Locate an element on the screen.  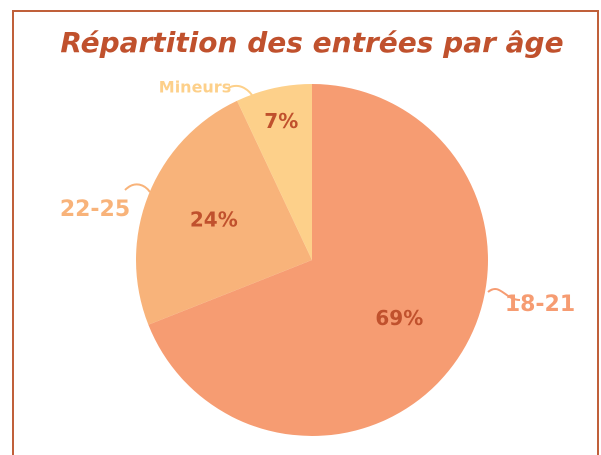
category-label: 22-25 is located at coordinates (95, 209).